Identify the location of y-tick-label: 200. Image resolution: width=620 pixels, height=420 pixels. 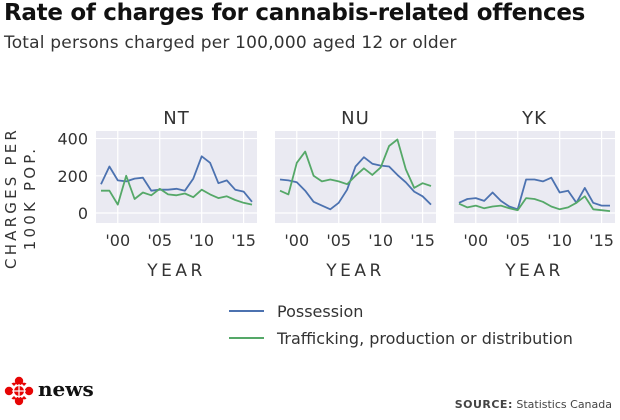
(72, 176).